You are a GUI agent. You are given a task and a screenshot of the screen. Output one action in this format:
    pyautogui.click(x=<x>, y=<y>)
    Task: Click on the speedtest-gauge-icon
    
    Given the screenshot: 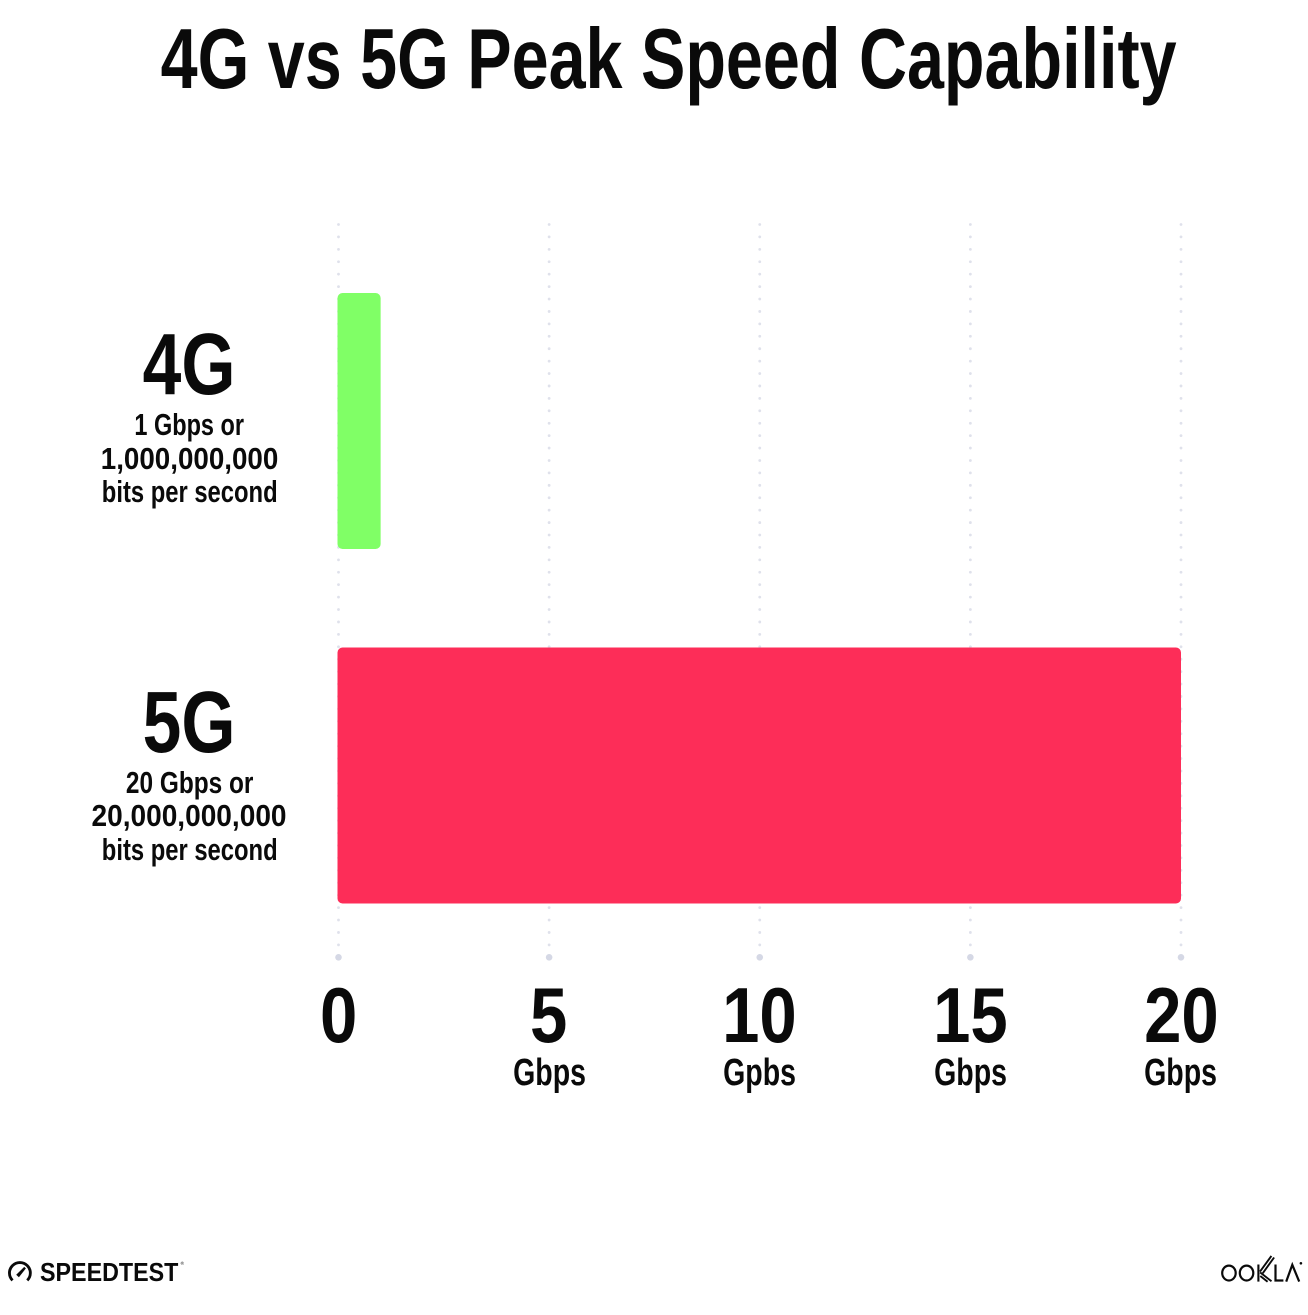 What is the action you would take?
    pyautogui.click(x=20, y=1271)
    